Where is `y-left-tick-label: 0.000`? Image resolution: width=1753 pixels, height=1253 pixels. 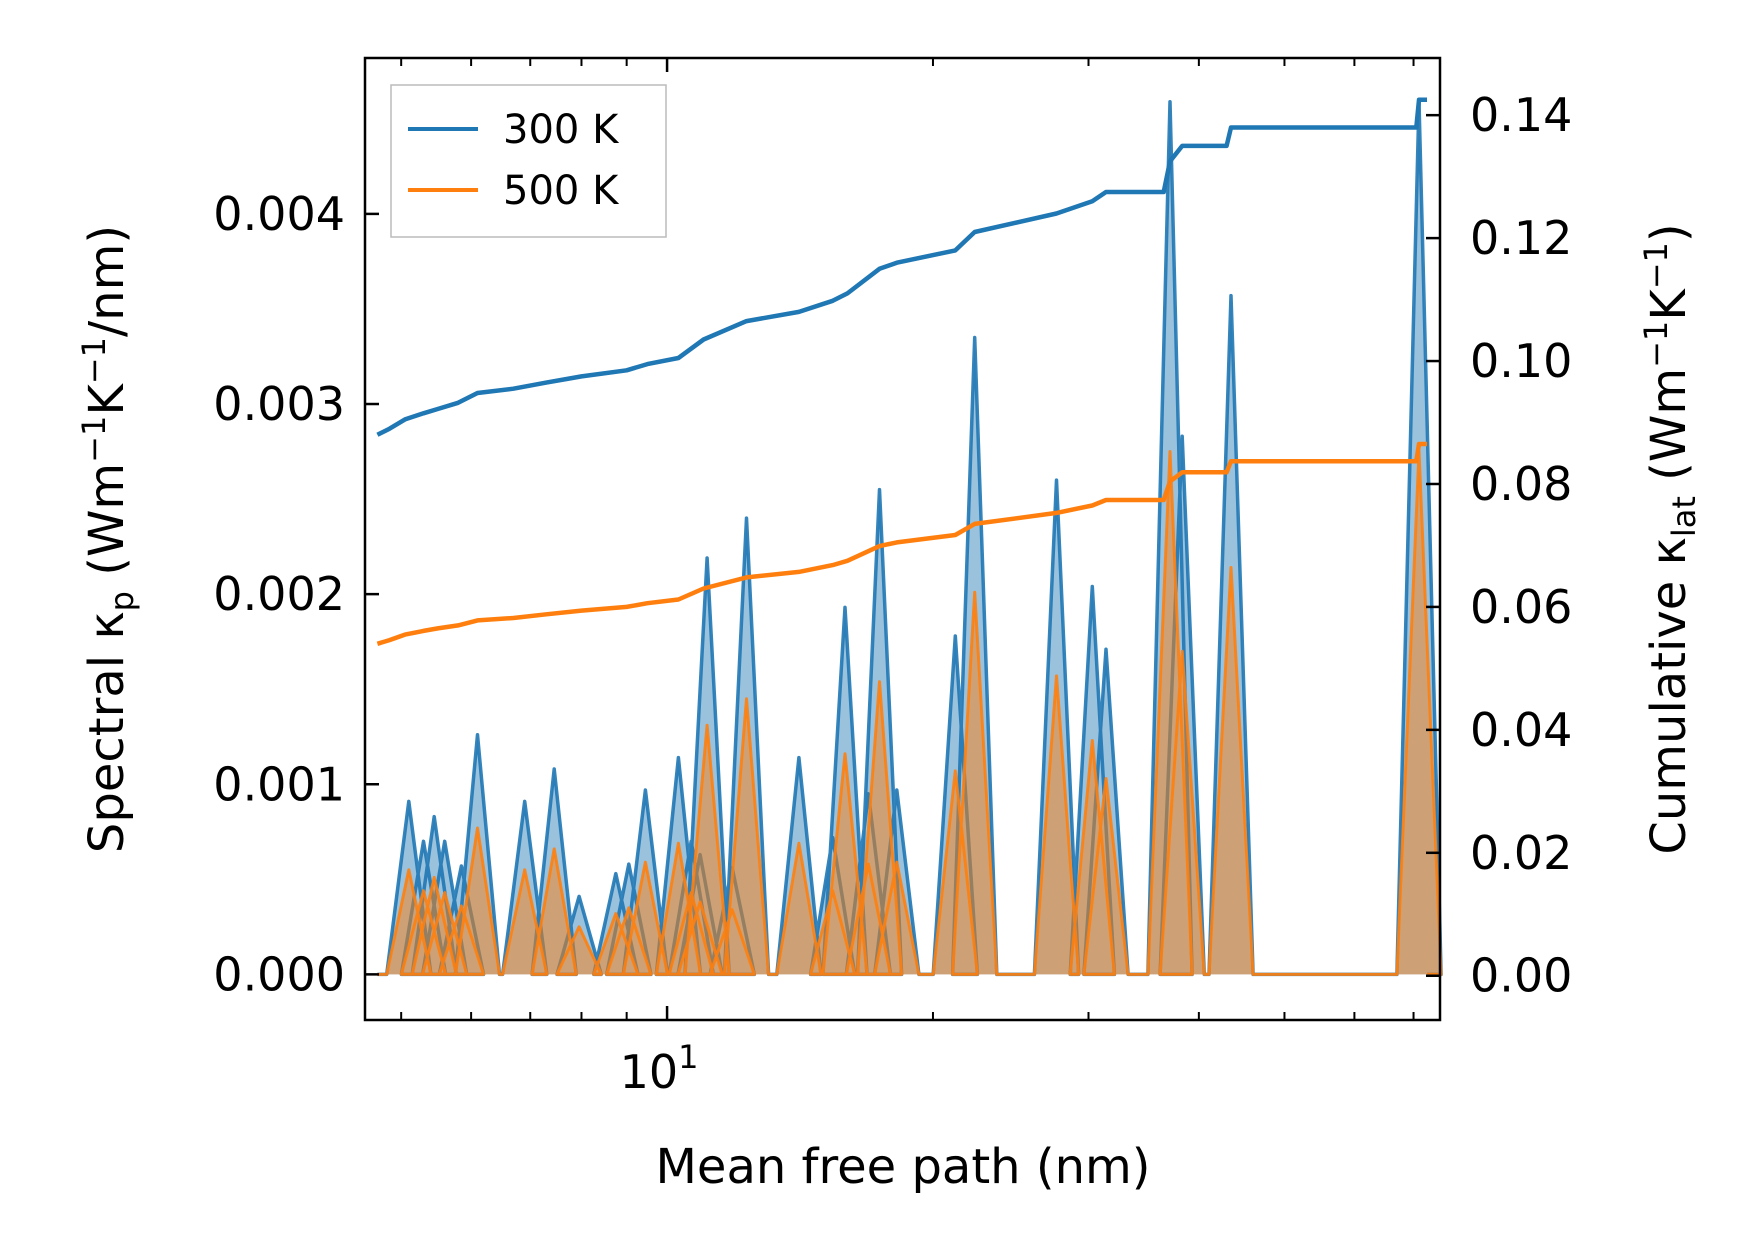 y-left-tick-label: 0.000 is located at coordinates (279, 974).